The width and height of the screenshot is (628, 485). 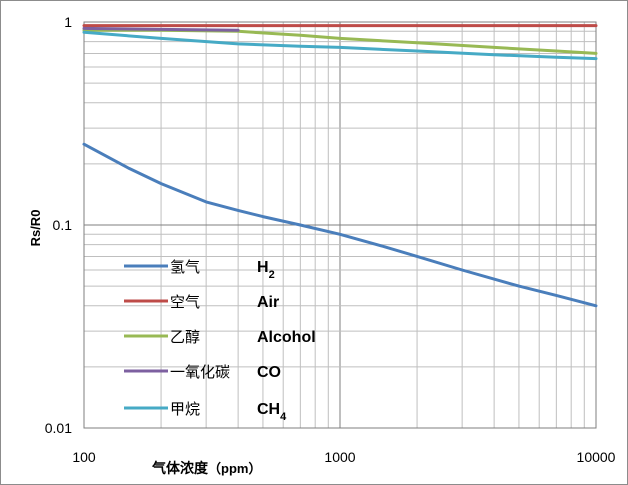 I want to click on x-tick-label: 1000, so click(x=339, y=457).